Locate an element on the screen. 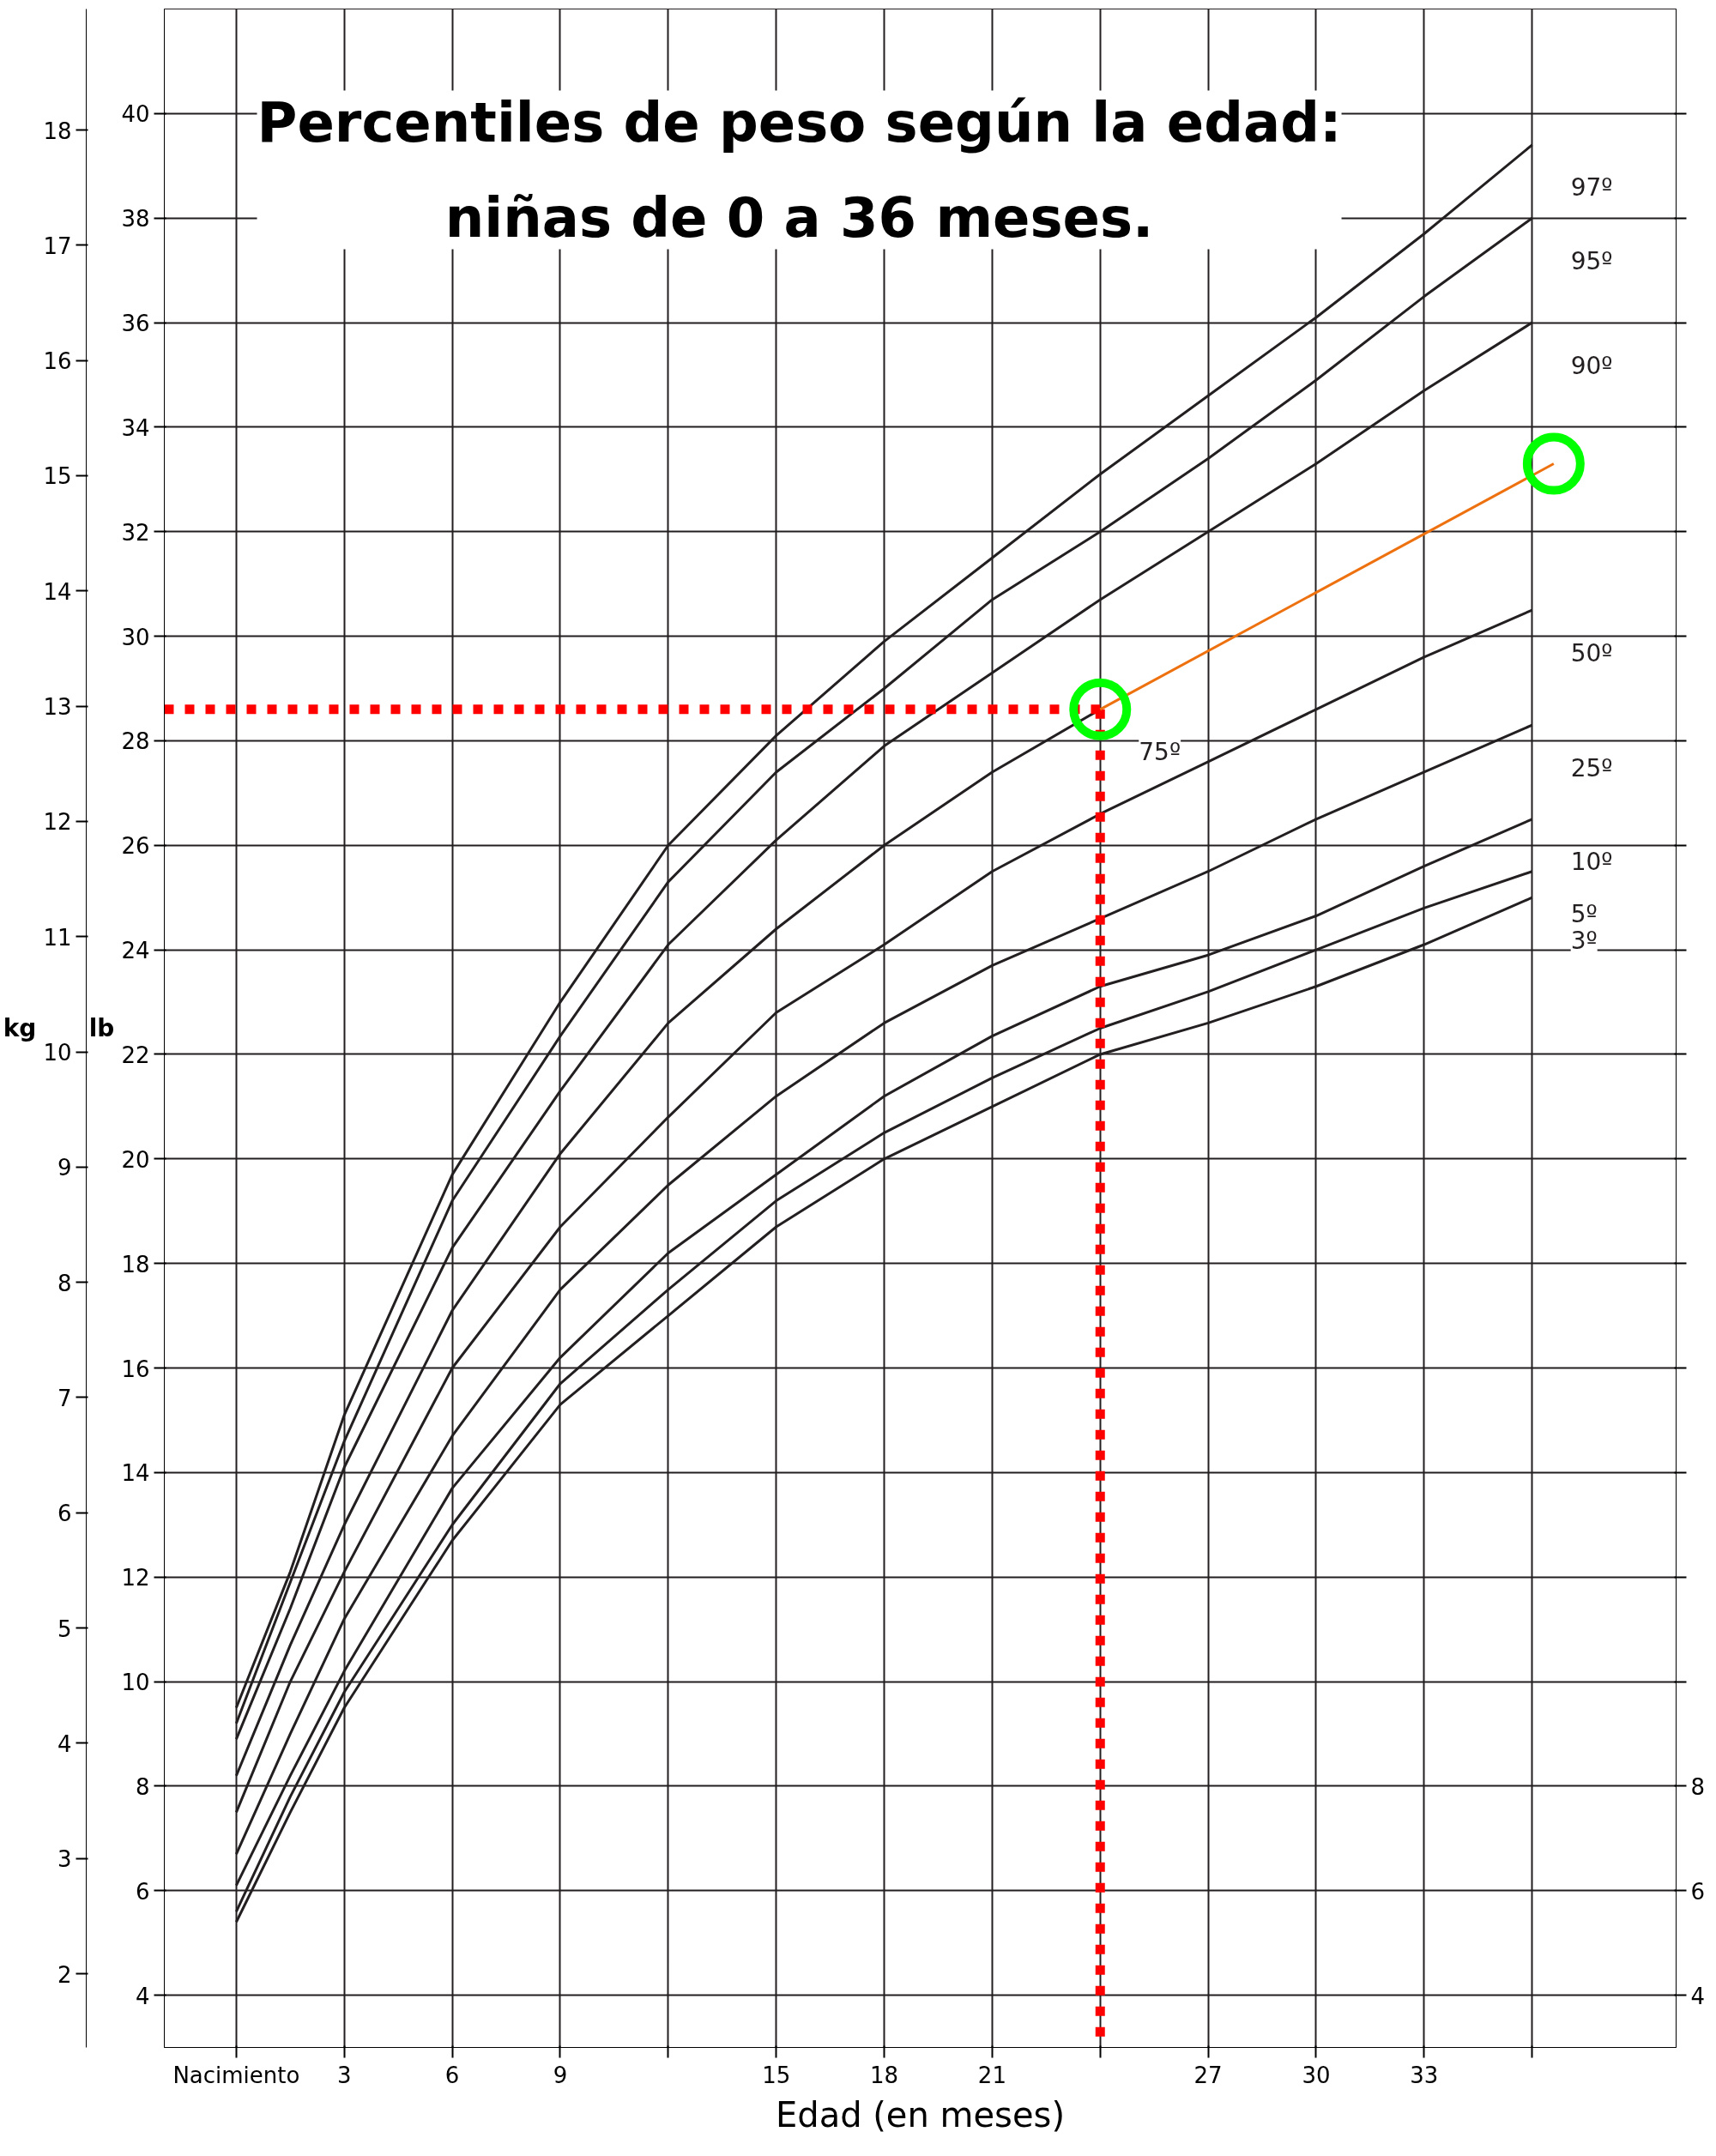 The height and width of the screenshot is (2156, 1716). text: 50º is located at coordinates (1592, 652).